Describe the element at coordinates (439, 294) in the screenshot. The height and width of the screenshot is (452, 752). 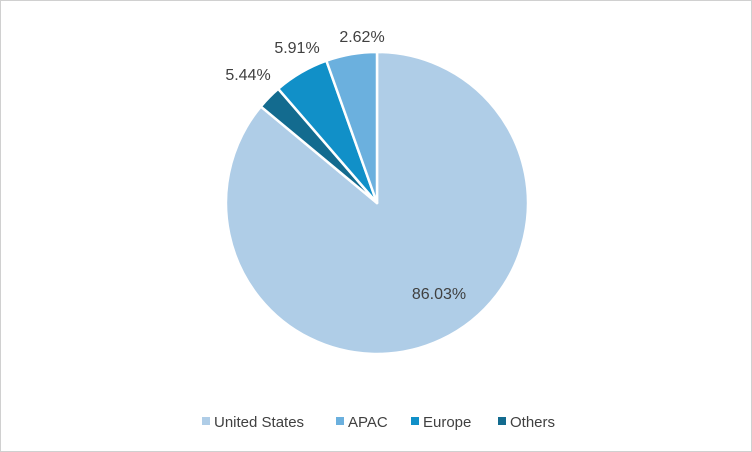
I see `data-label-united-states: 86.03%` at that location.